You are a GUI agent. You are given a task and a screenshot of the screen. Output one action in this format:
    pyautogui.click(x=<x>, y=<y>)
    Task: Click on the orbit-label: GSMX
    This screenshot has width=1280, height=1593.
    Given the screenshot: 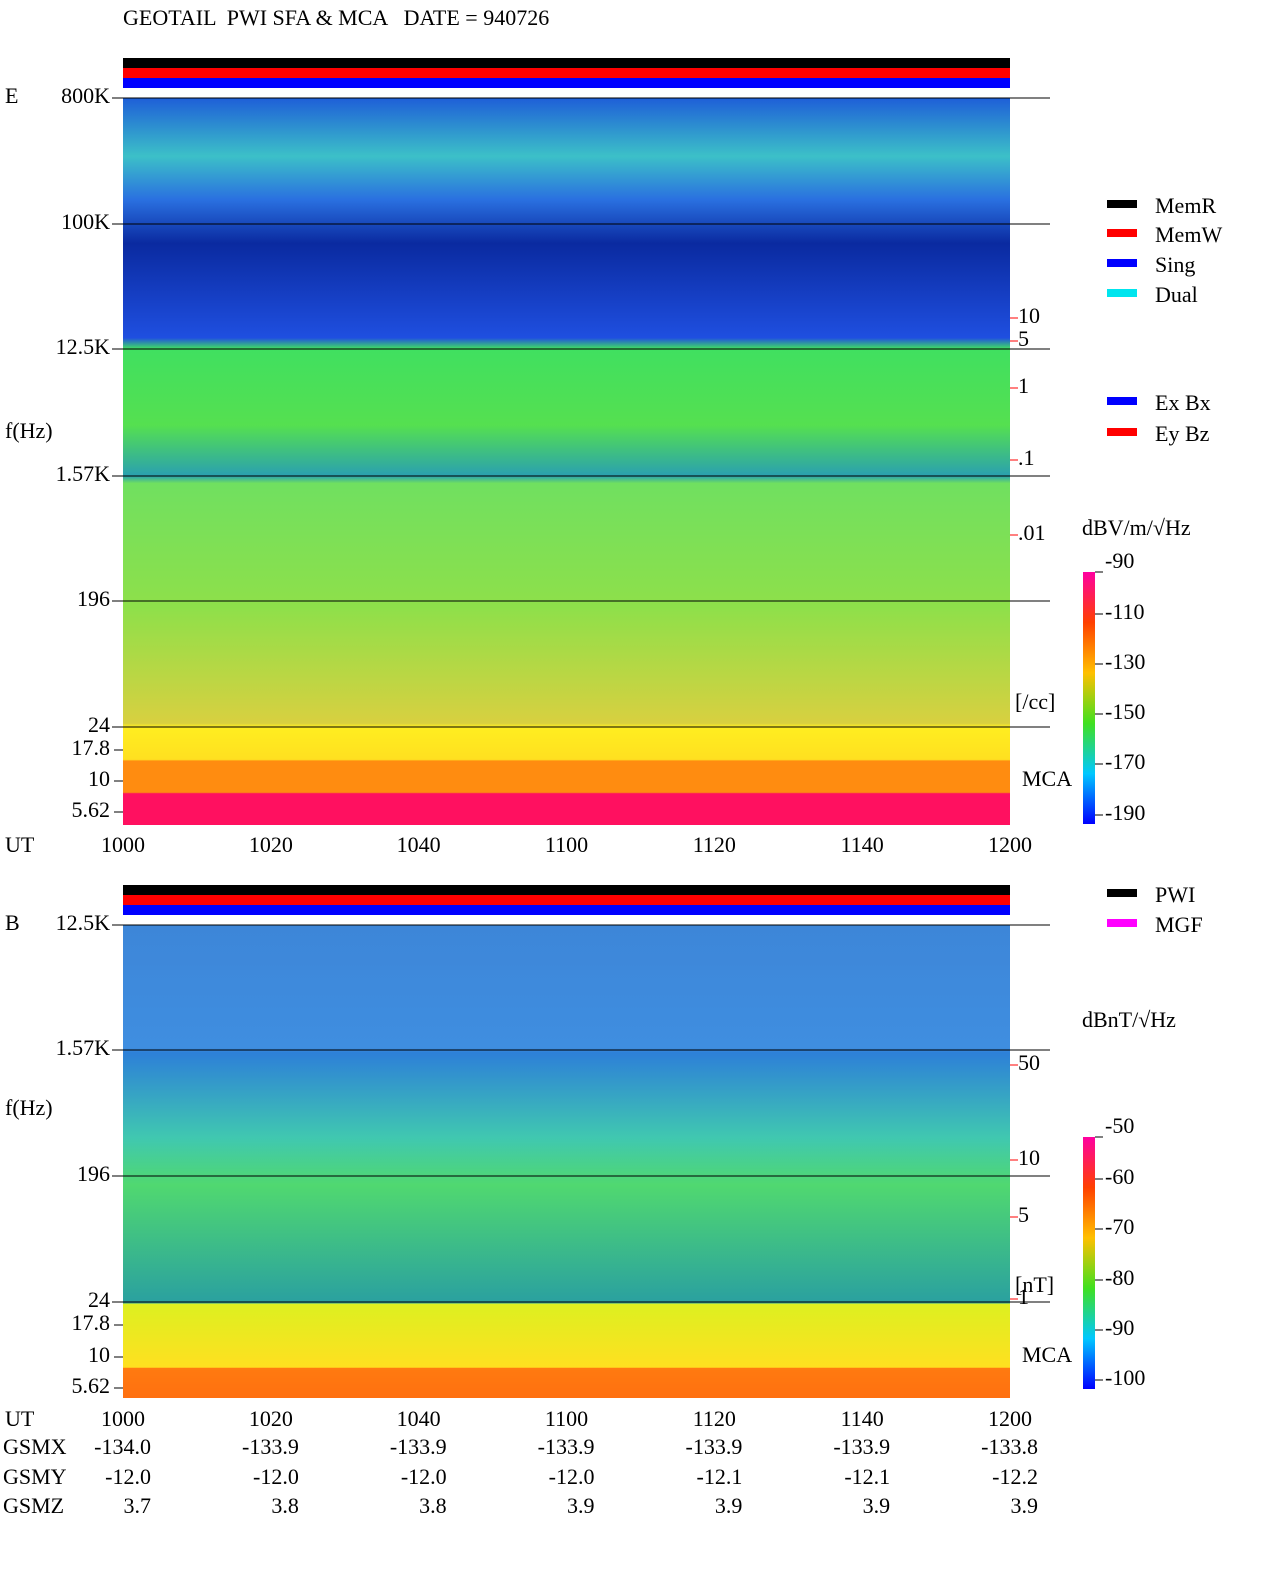 What is the action you would take?
    pyautogui.click(x=35, y=1446)
    